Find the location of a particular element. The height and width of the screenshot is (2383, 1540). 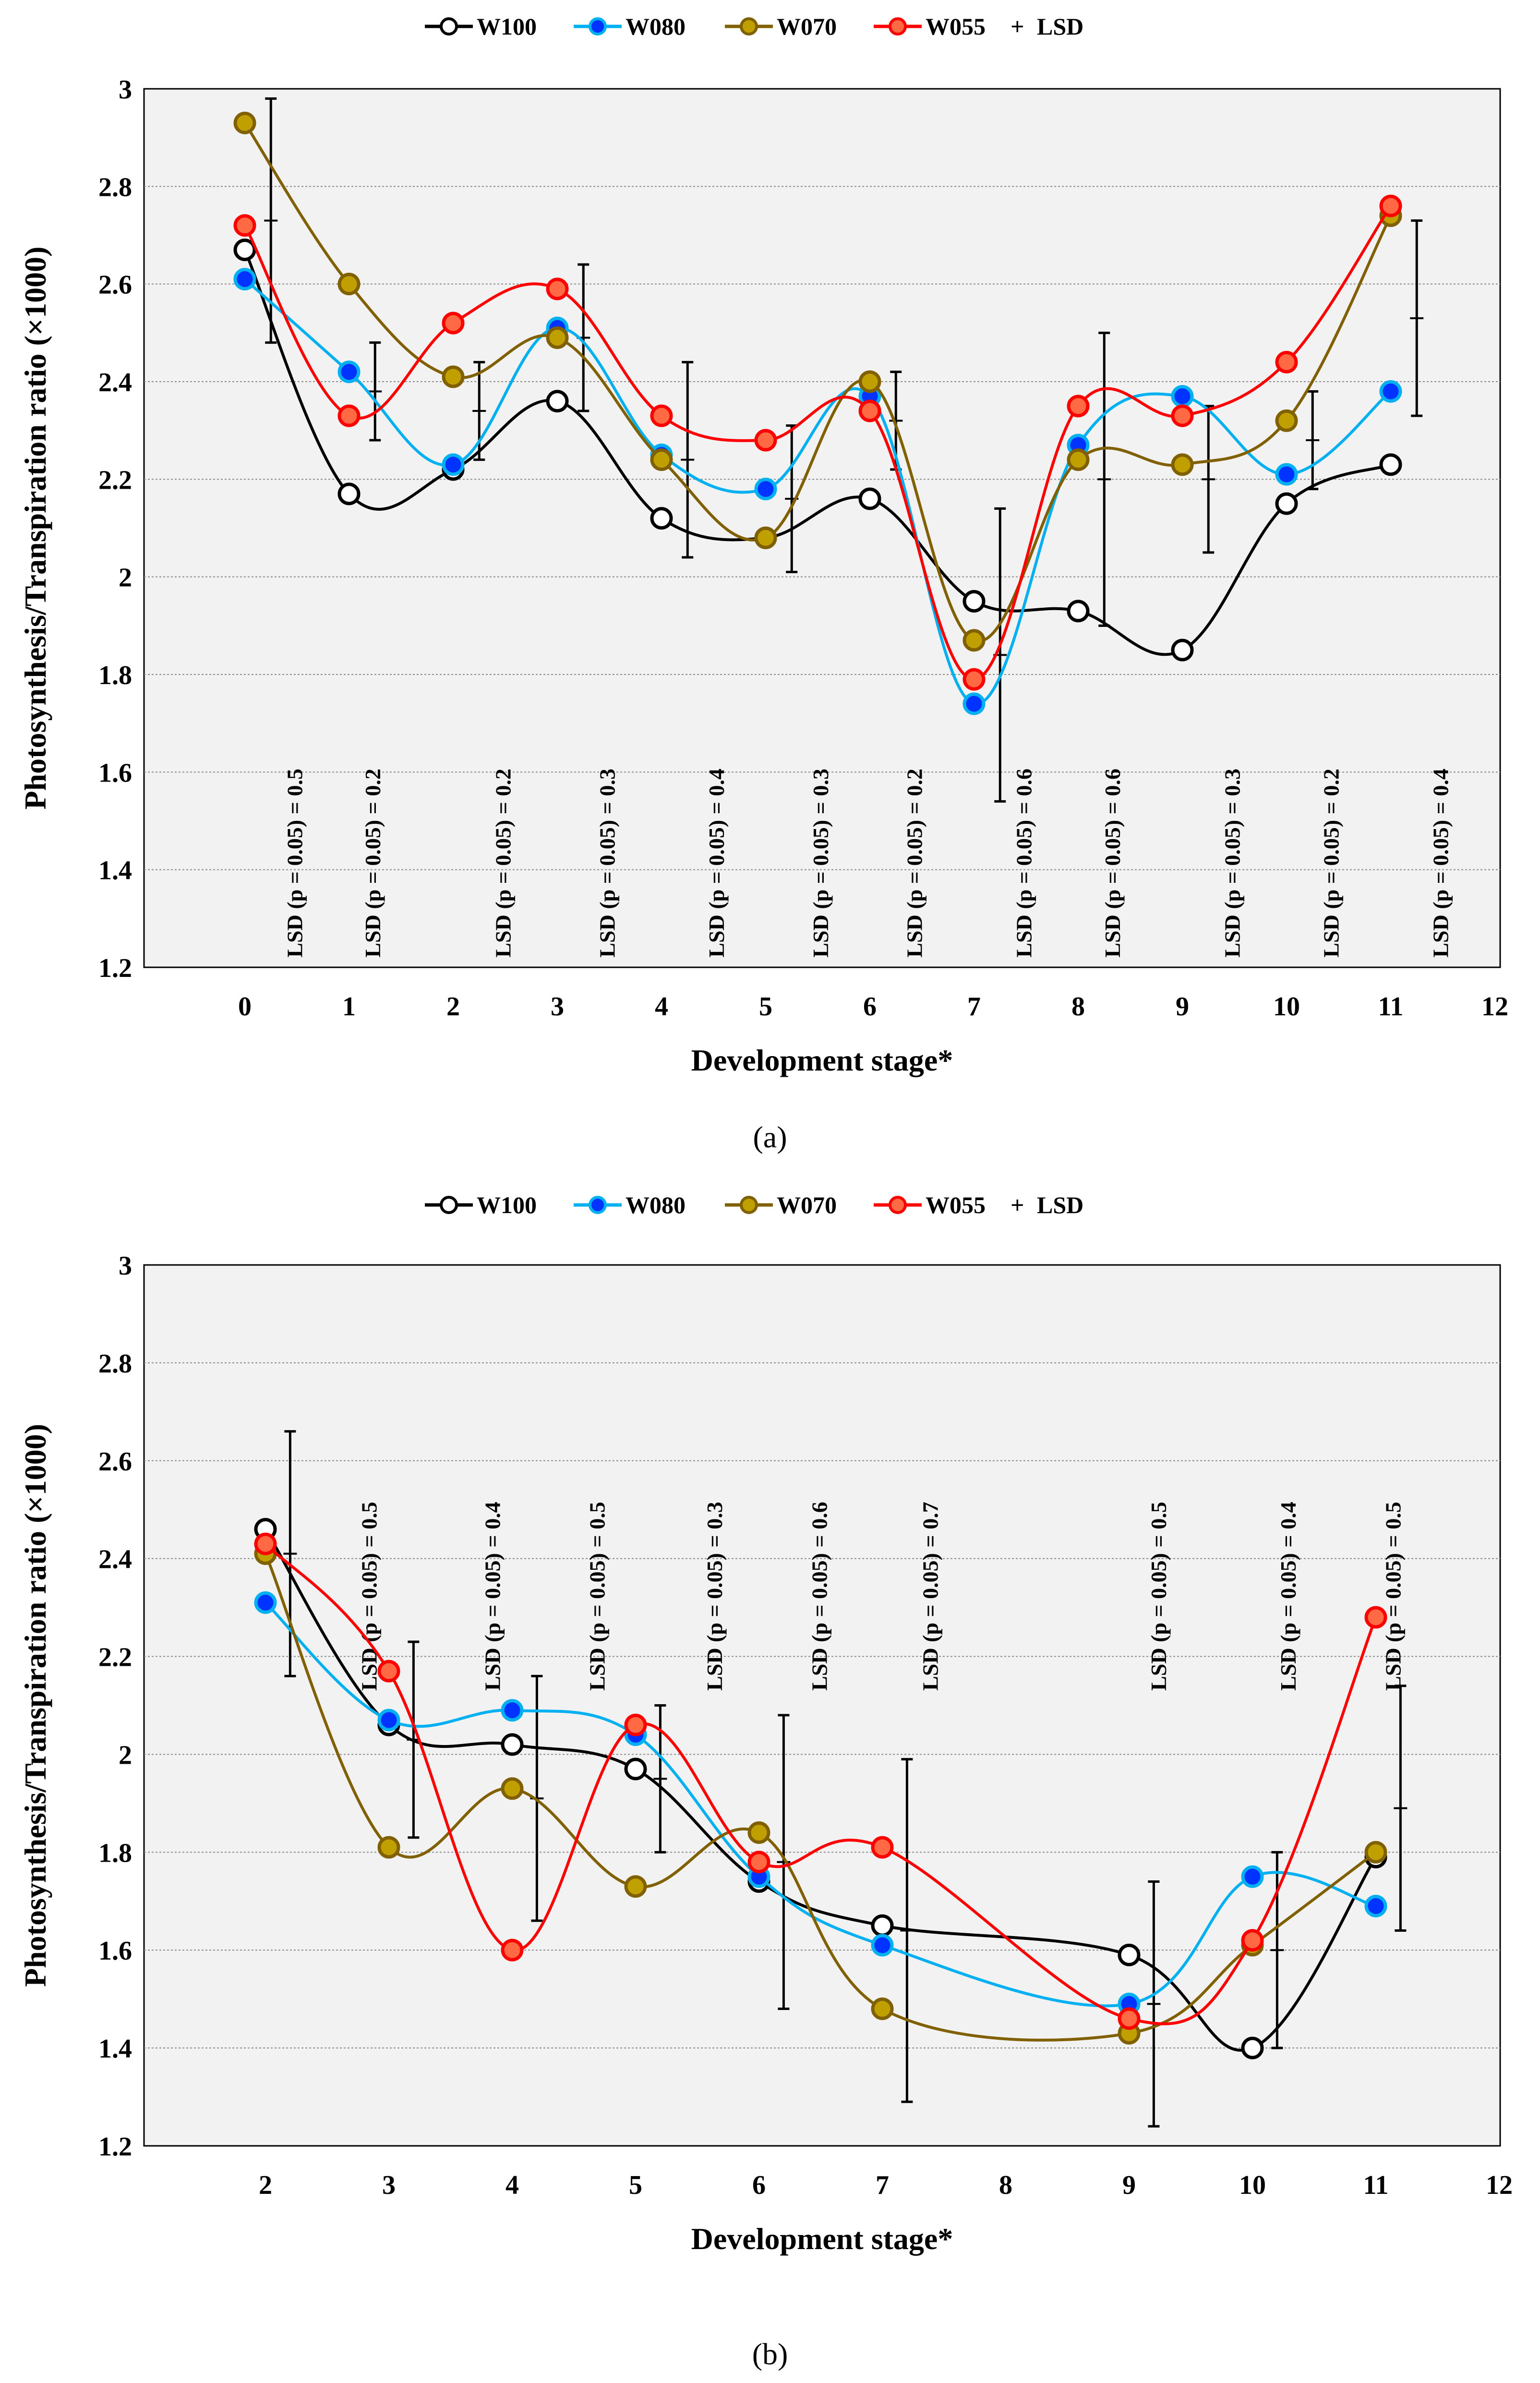

series-line is located at coordinates (817, 452).